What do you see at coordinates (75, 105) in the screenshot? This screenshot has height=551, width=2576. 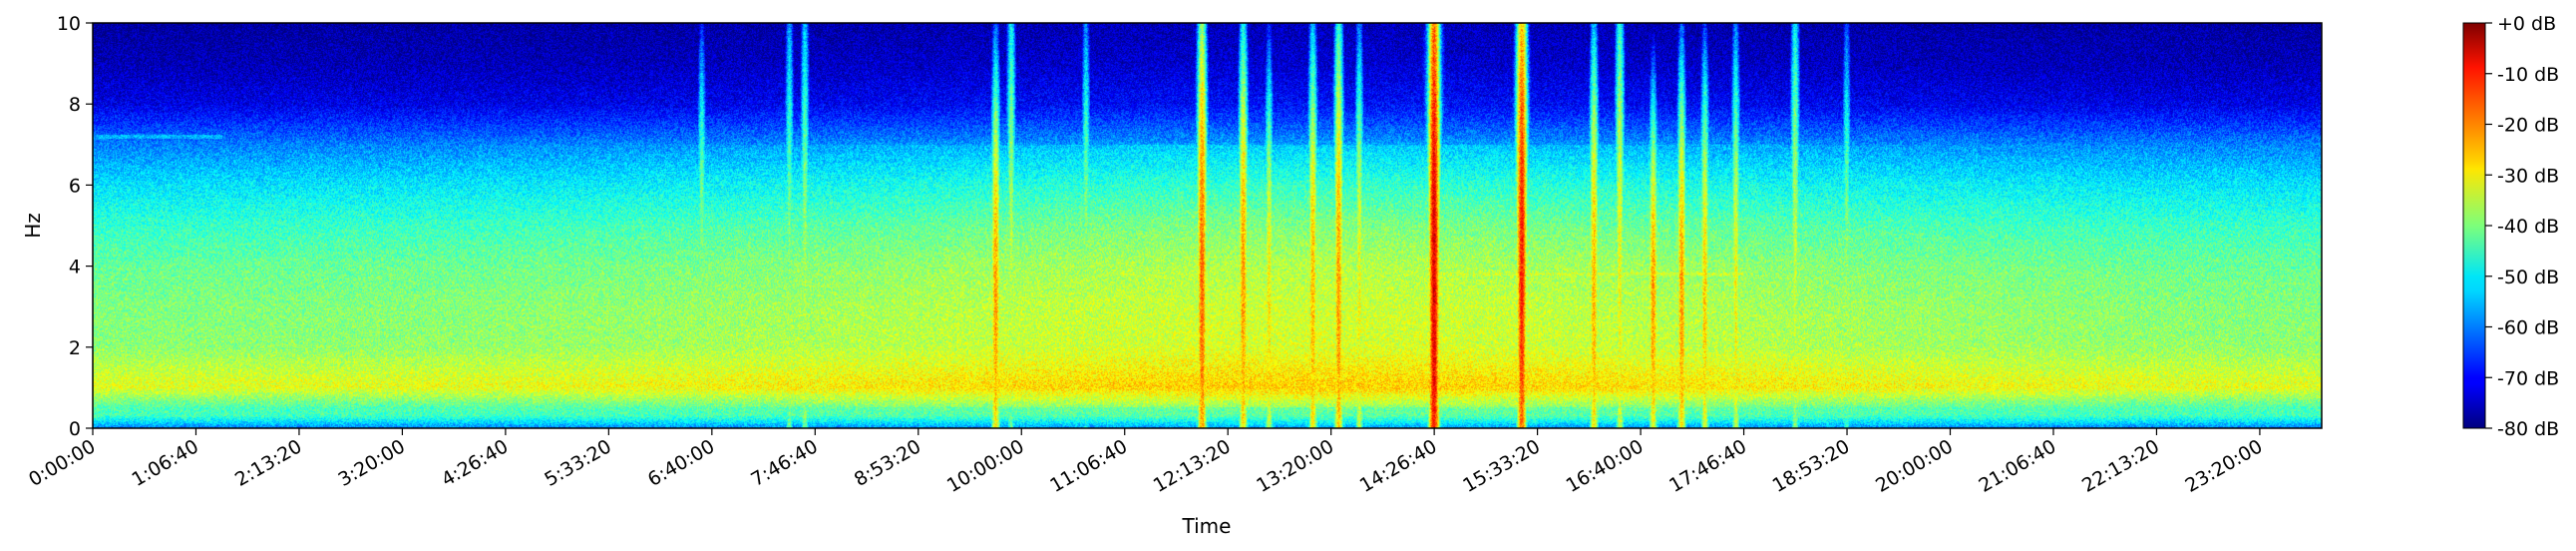 I see `y-tick-label: 8` at bounding box center [75, 105].